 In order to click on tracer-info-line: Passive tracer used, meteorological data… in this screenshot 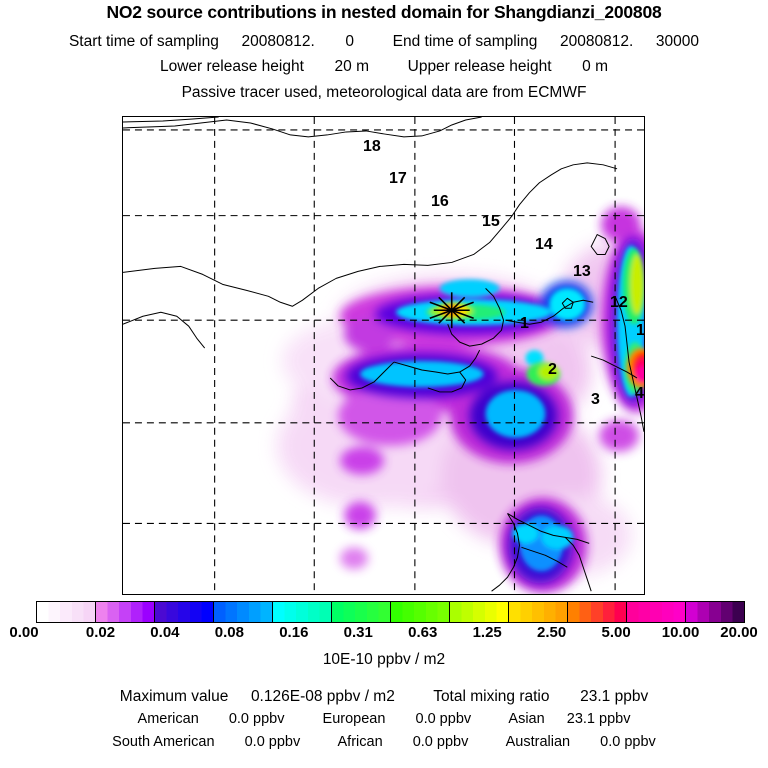, I will do `click(384, 92)`.